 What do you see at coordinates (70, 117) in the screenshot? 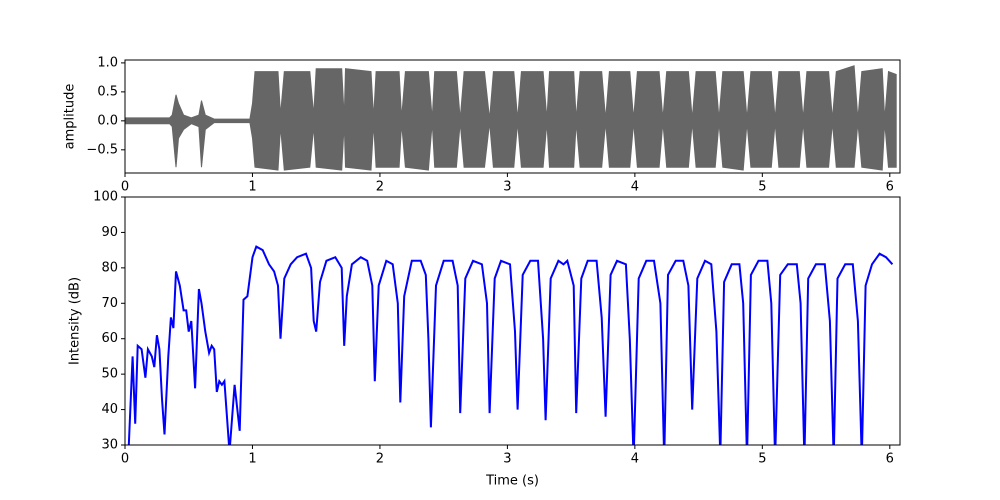
I see `y-axis-label: amplitude` at bounding box center [70, 117].